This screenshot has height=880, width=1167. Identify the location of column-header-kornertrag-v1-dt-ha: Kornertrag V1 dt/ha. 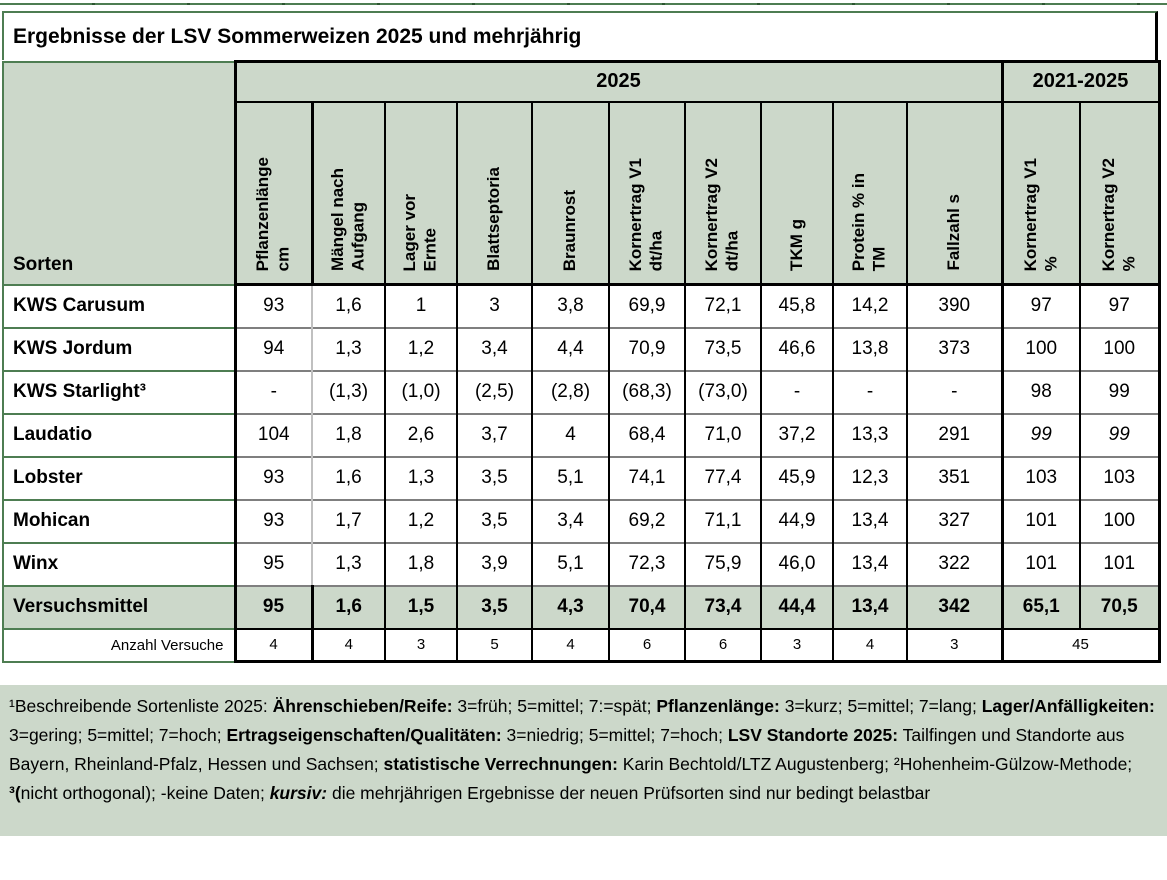
(646, 193).